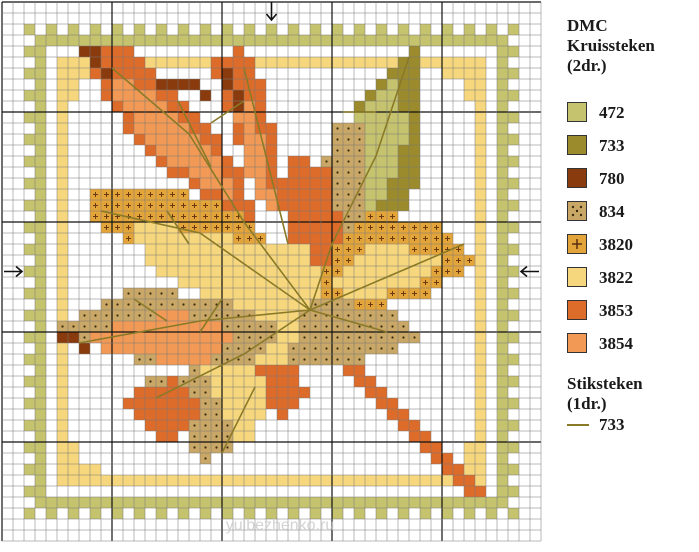  I want to click on legend-swatch, so click(577, 343).